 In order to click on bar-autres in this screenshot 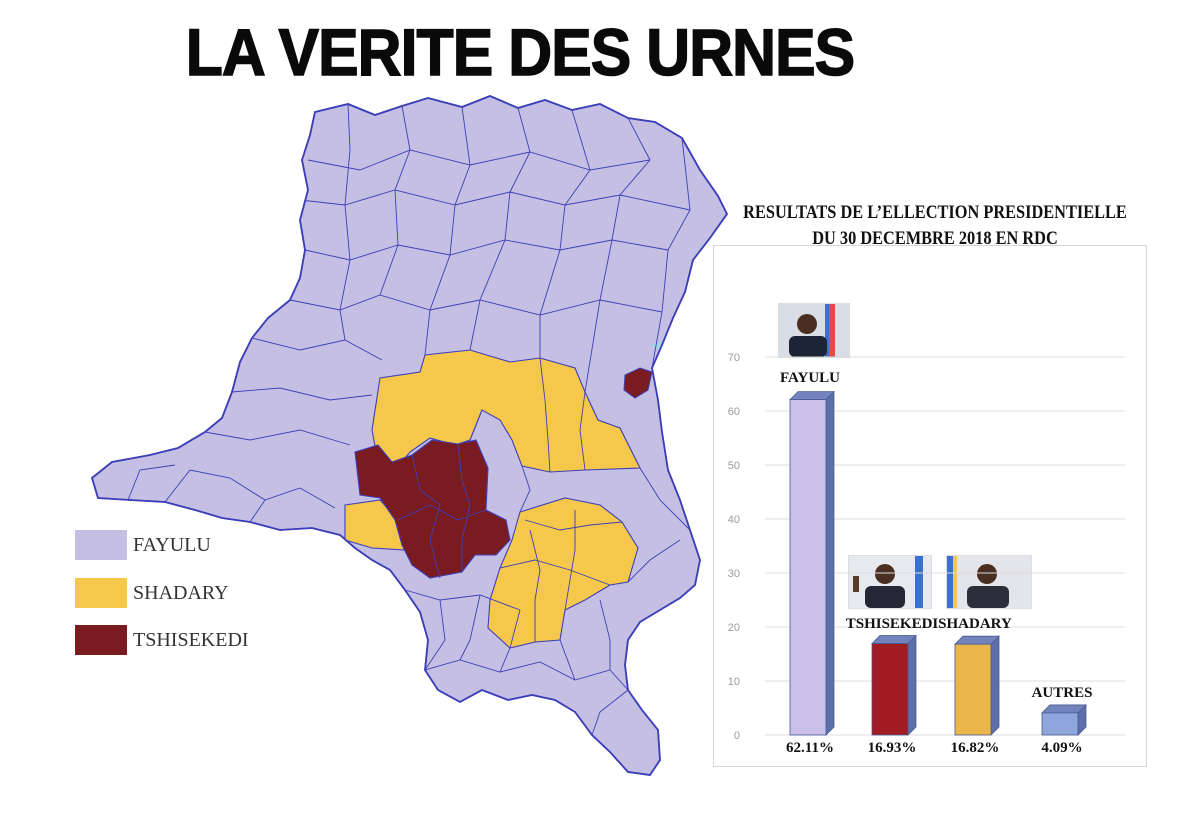, I will do `click(1060, 724)`.